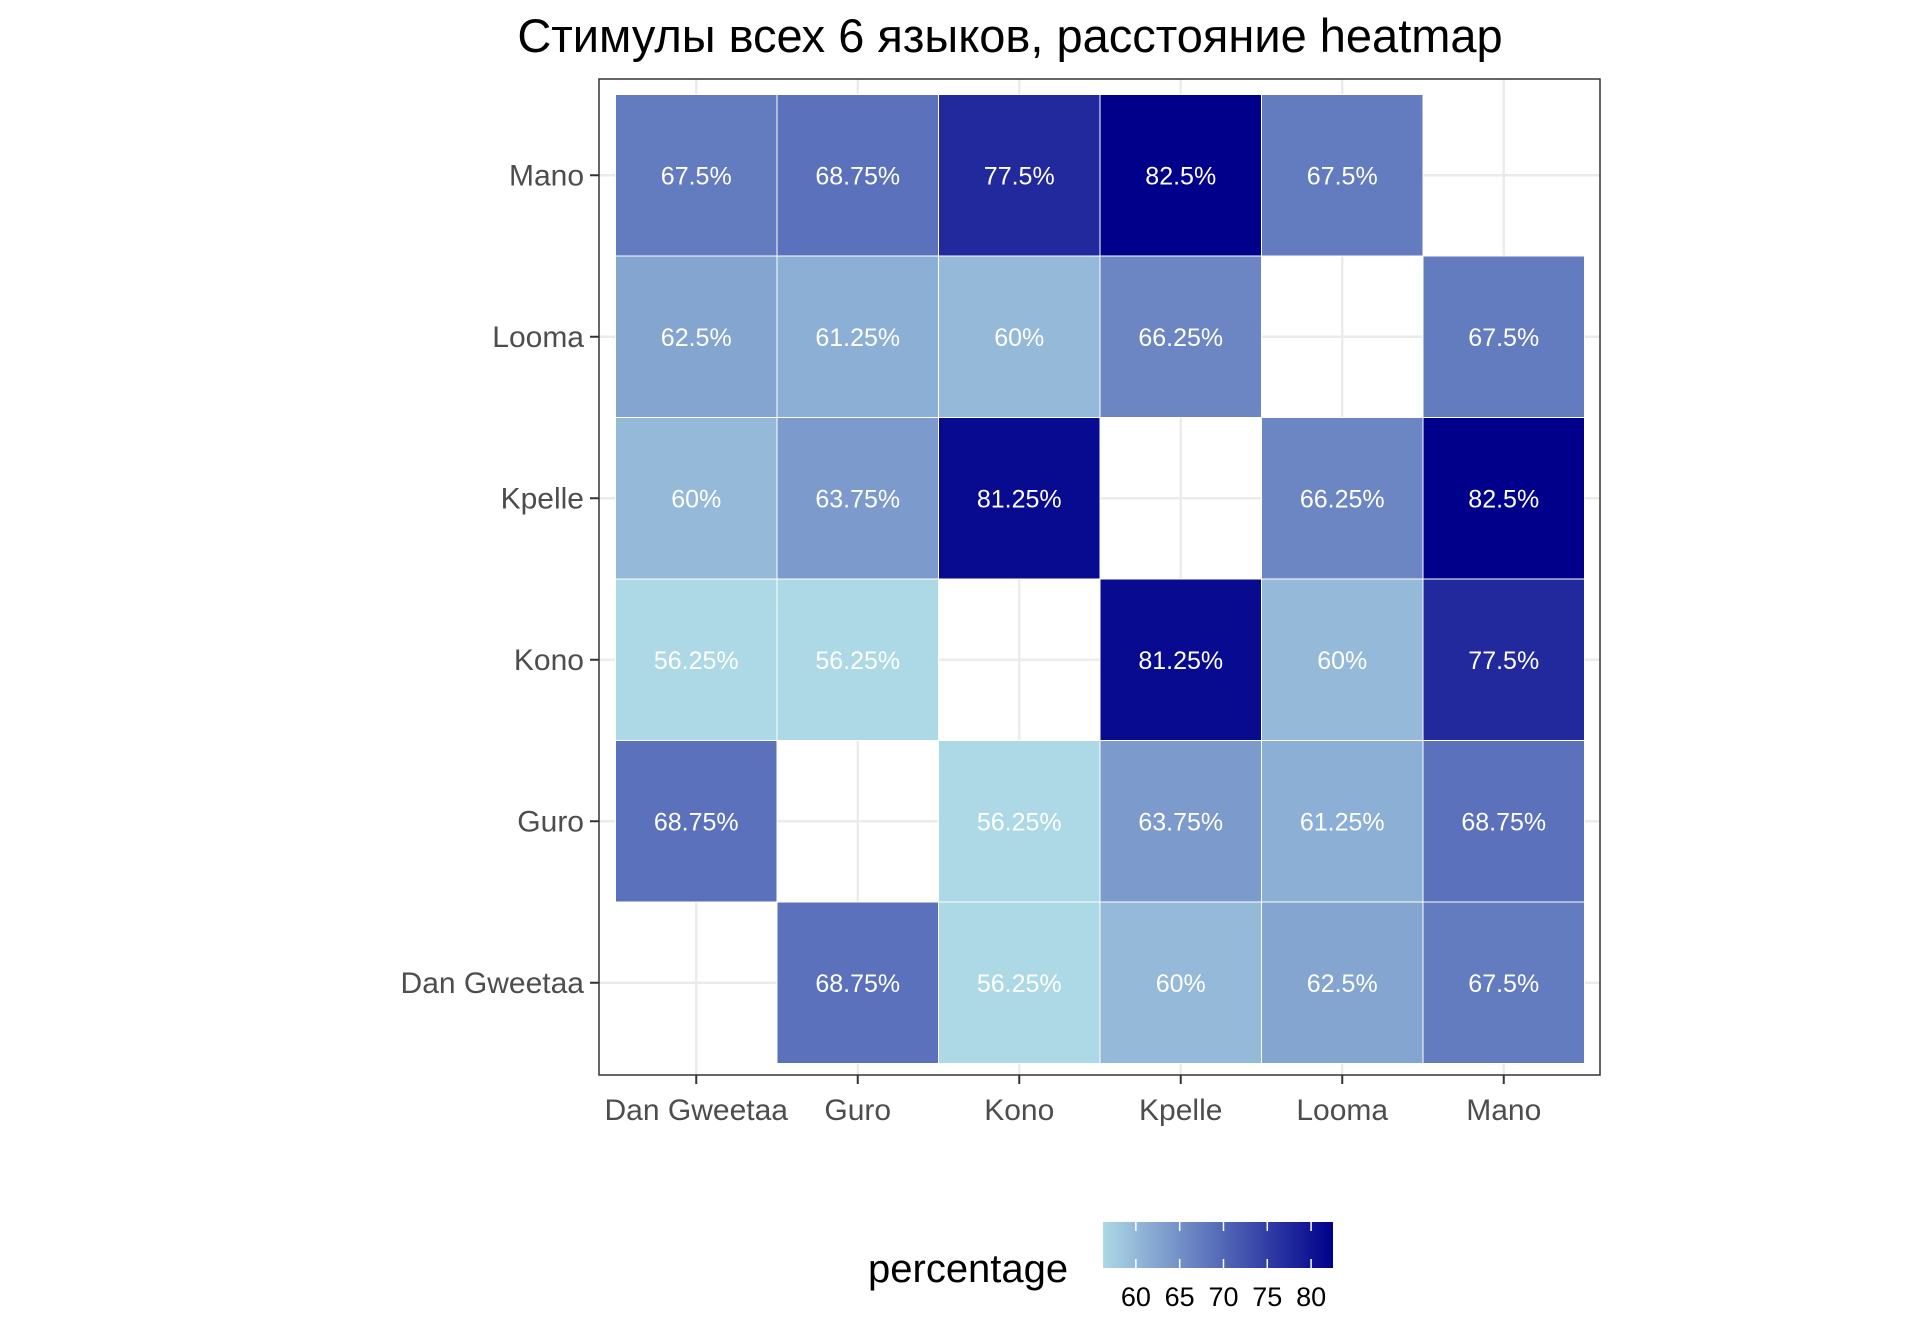 The image size is (1920, 1344). Describe the element at coordinates (1136, 1297) in the screenshot. I see `legend-tick-label: 60` at that location.